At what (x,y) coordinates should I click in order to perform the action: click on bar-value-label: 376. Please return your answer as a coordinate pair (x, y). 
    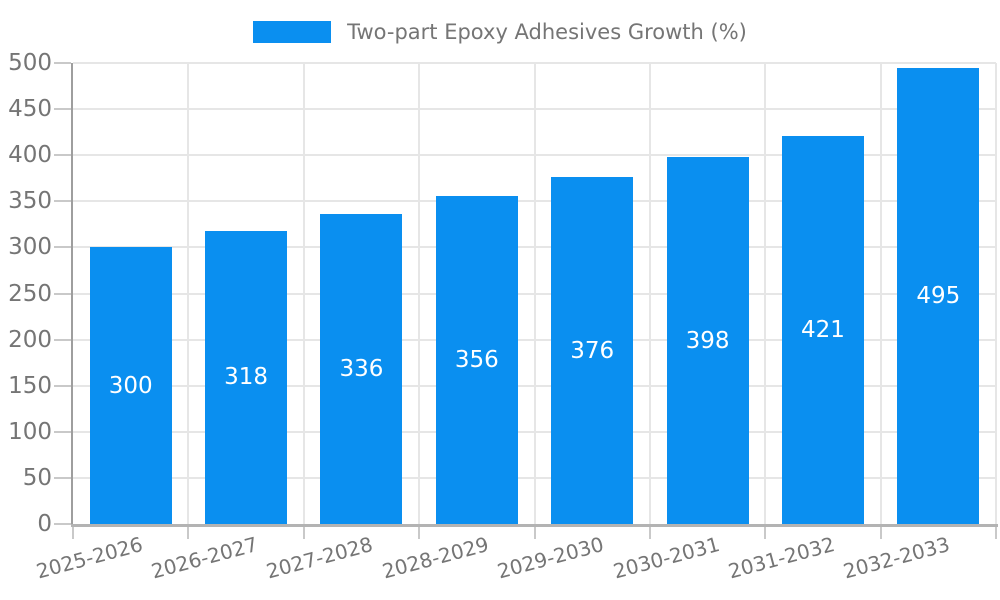
    Looking at the image, I should click on (592, 350).